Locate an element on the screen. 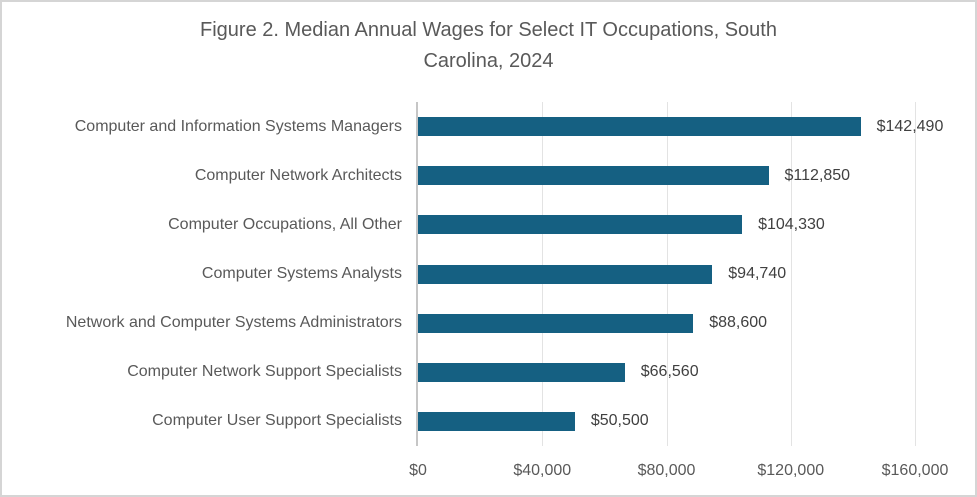  bar-value-label: $142,490 is located at coordinates (910, 126).